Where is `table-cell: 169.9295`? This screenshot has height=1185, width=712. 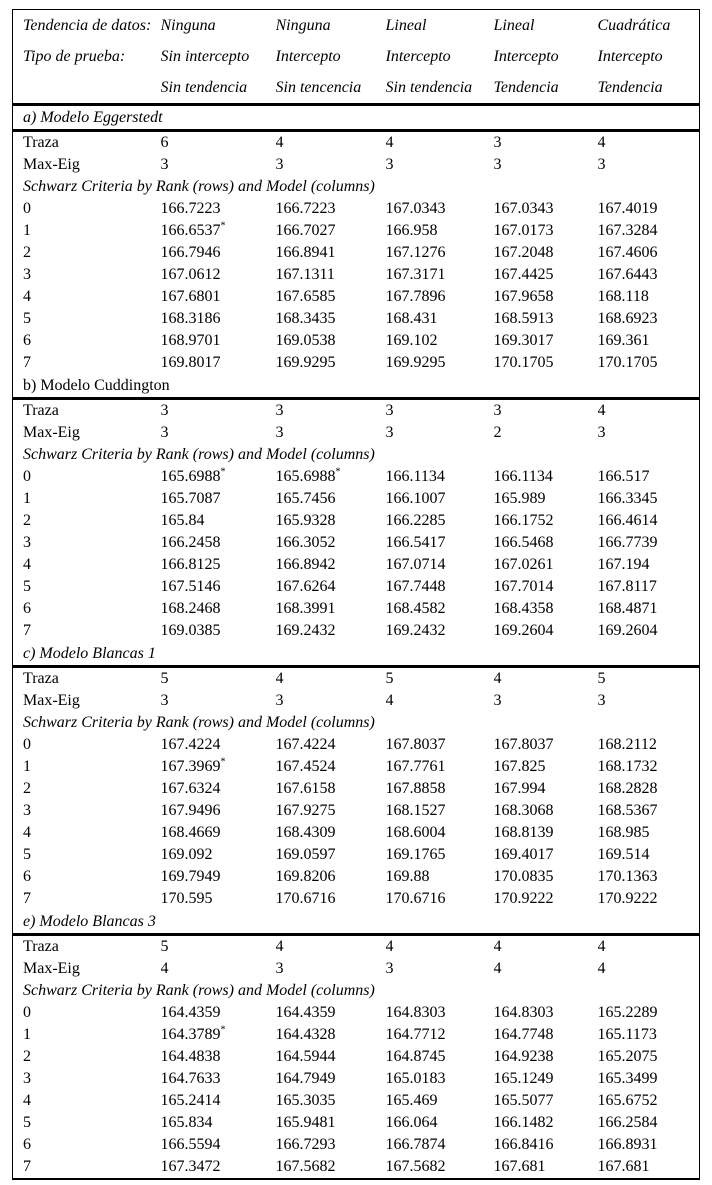 table-cell: 169.9295 is located at coordinates (415, 362).